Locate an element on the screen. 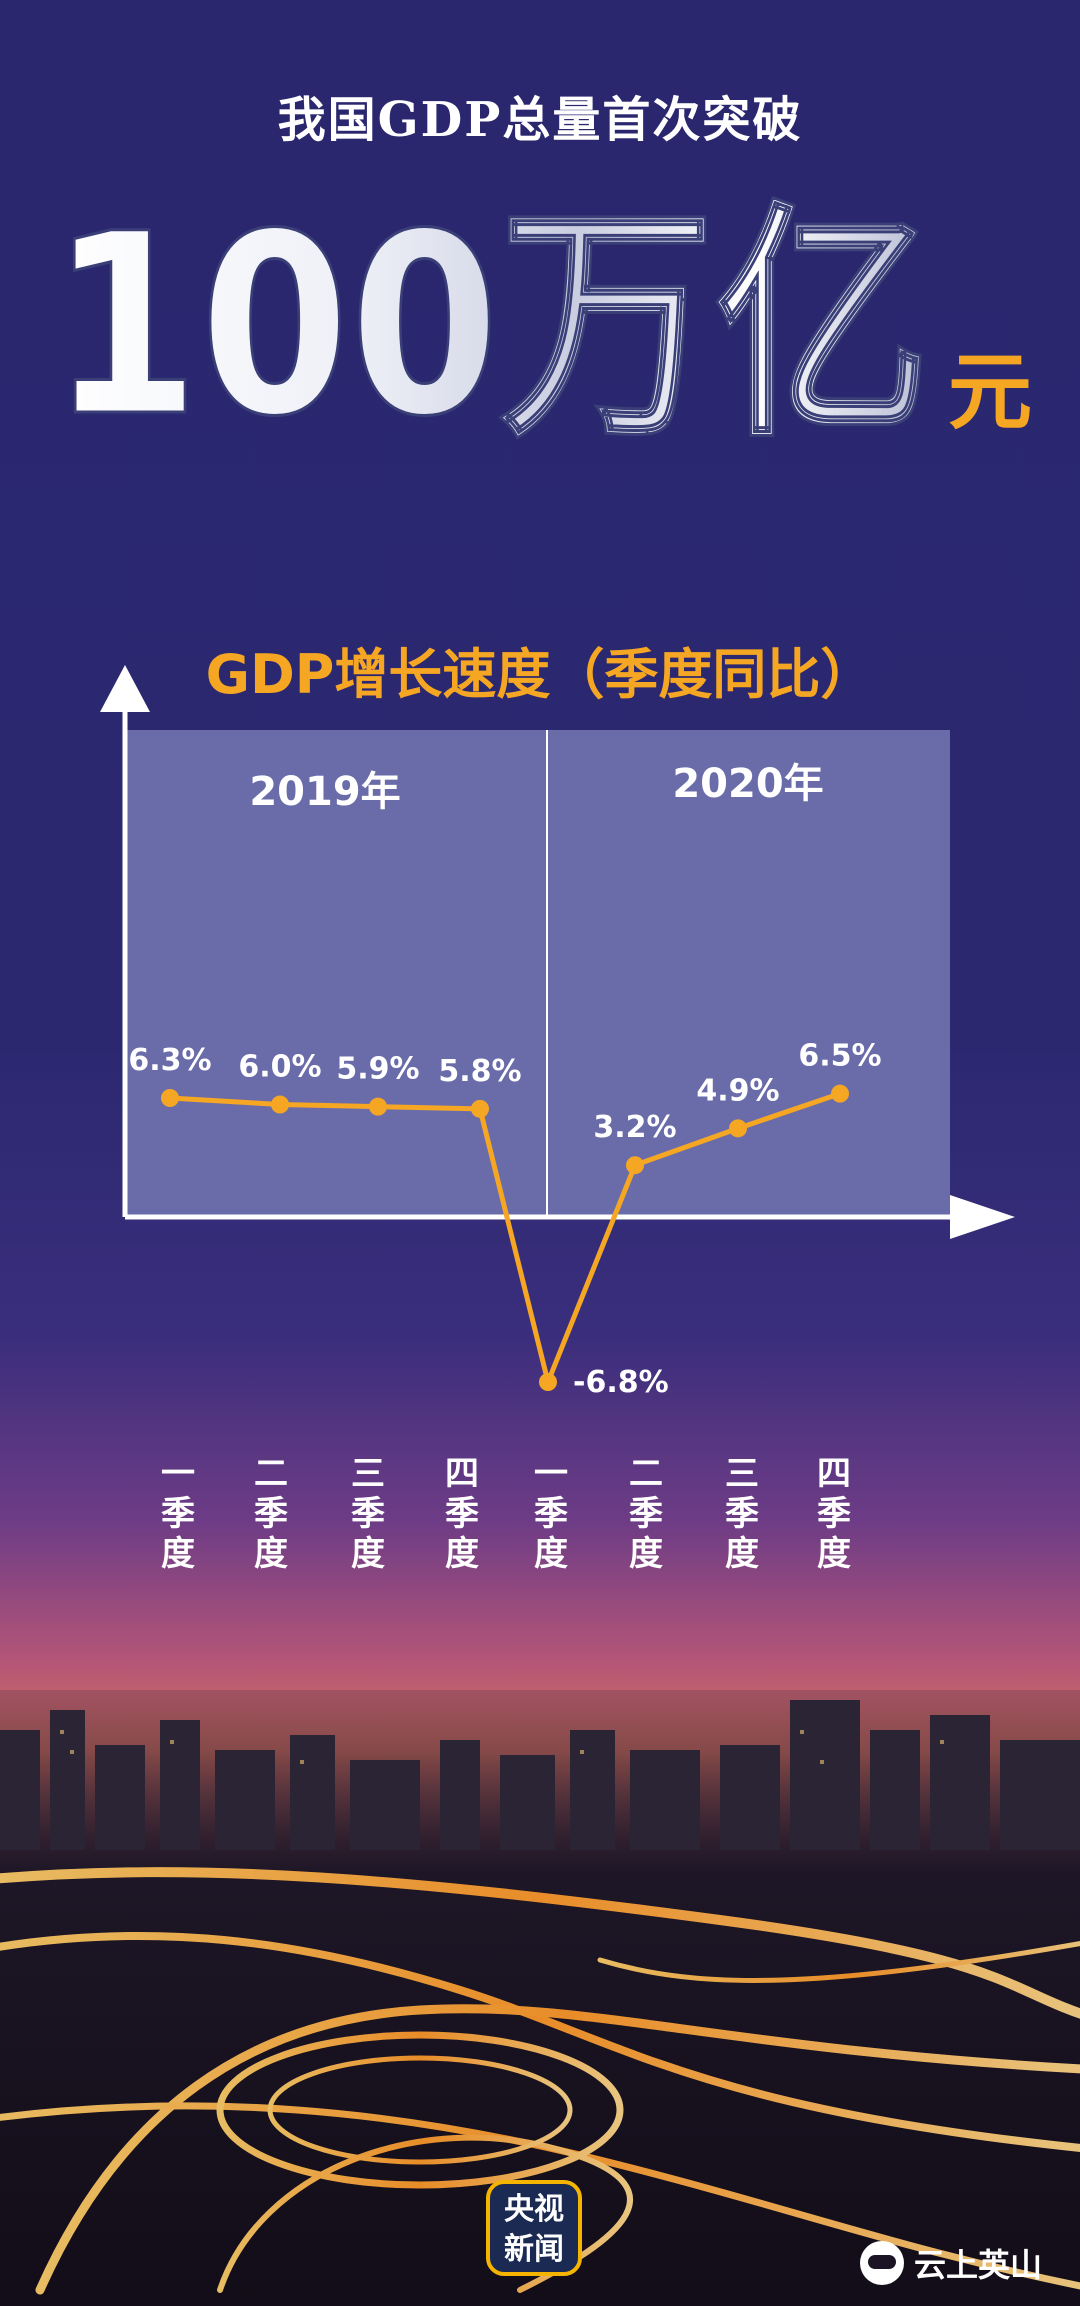 This screenshot has height=2306, width=1080. big-number: 100万亿 is located at coordinates (490, 315).